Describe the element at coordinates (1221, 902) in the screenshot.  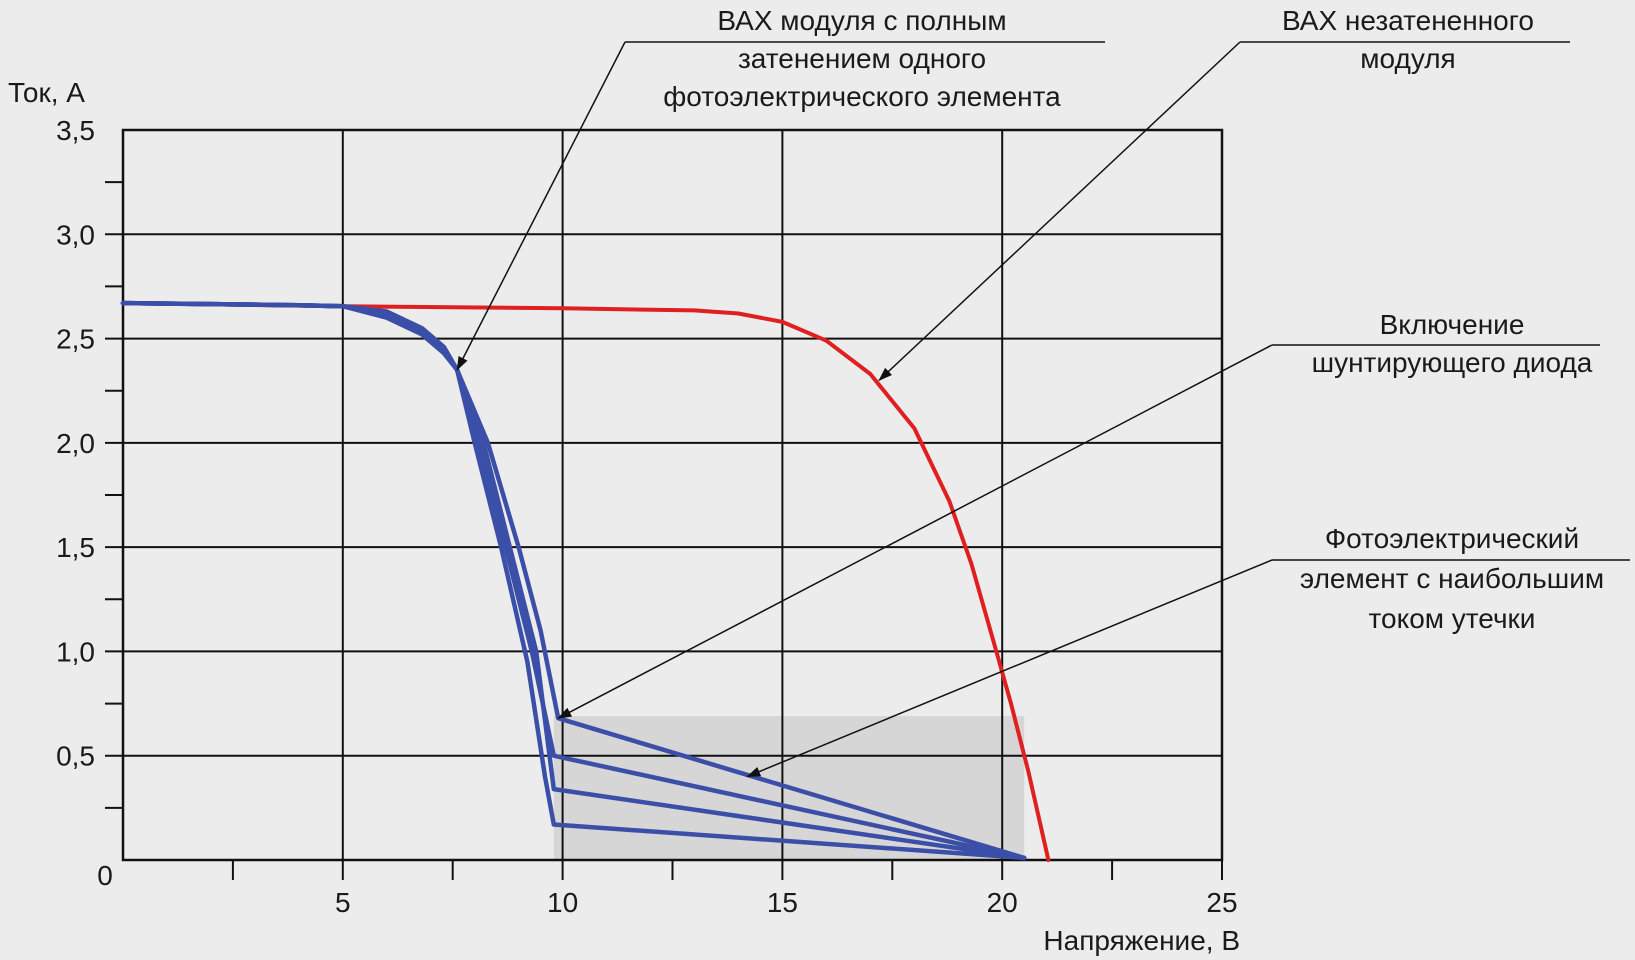
I see `x-tick-label: 25` at that location.